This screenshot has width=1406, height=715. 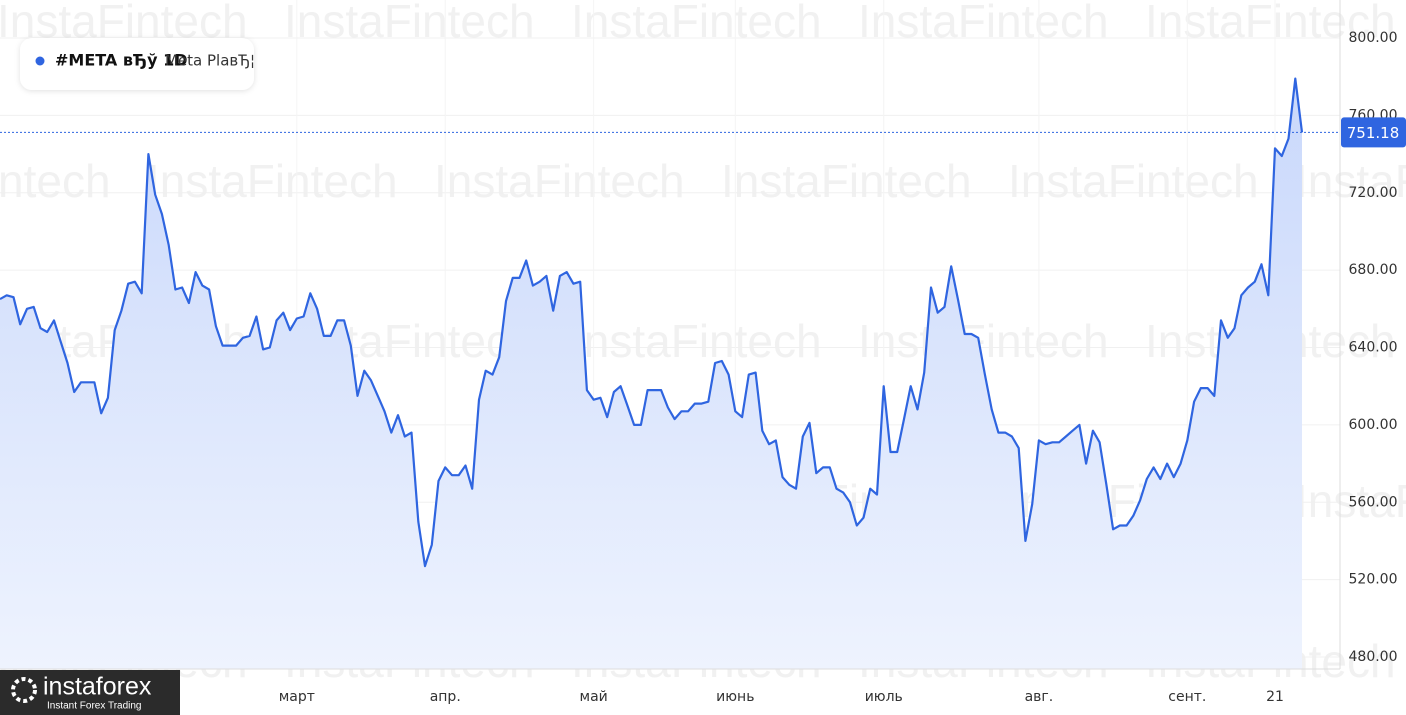 I want to click on y-tick-label: 640.00, so click(x=1373, y=348).